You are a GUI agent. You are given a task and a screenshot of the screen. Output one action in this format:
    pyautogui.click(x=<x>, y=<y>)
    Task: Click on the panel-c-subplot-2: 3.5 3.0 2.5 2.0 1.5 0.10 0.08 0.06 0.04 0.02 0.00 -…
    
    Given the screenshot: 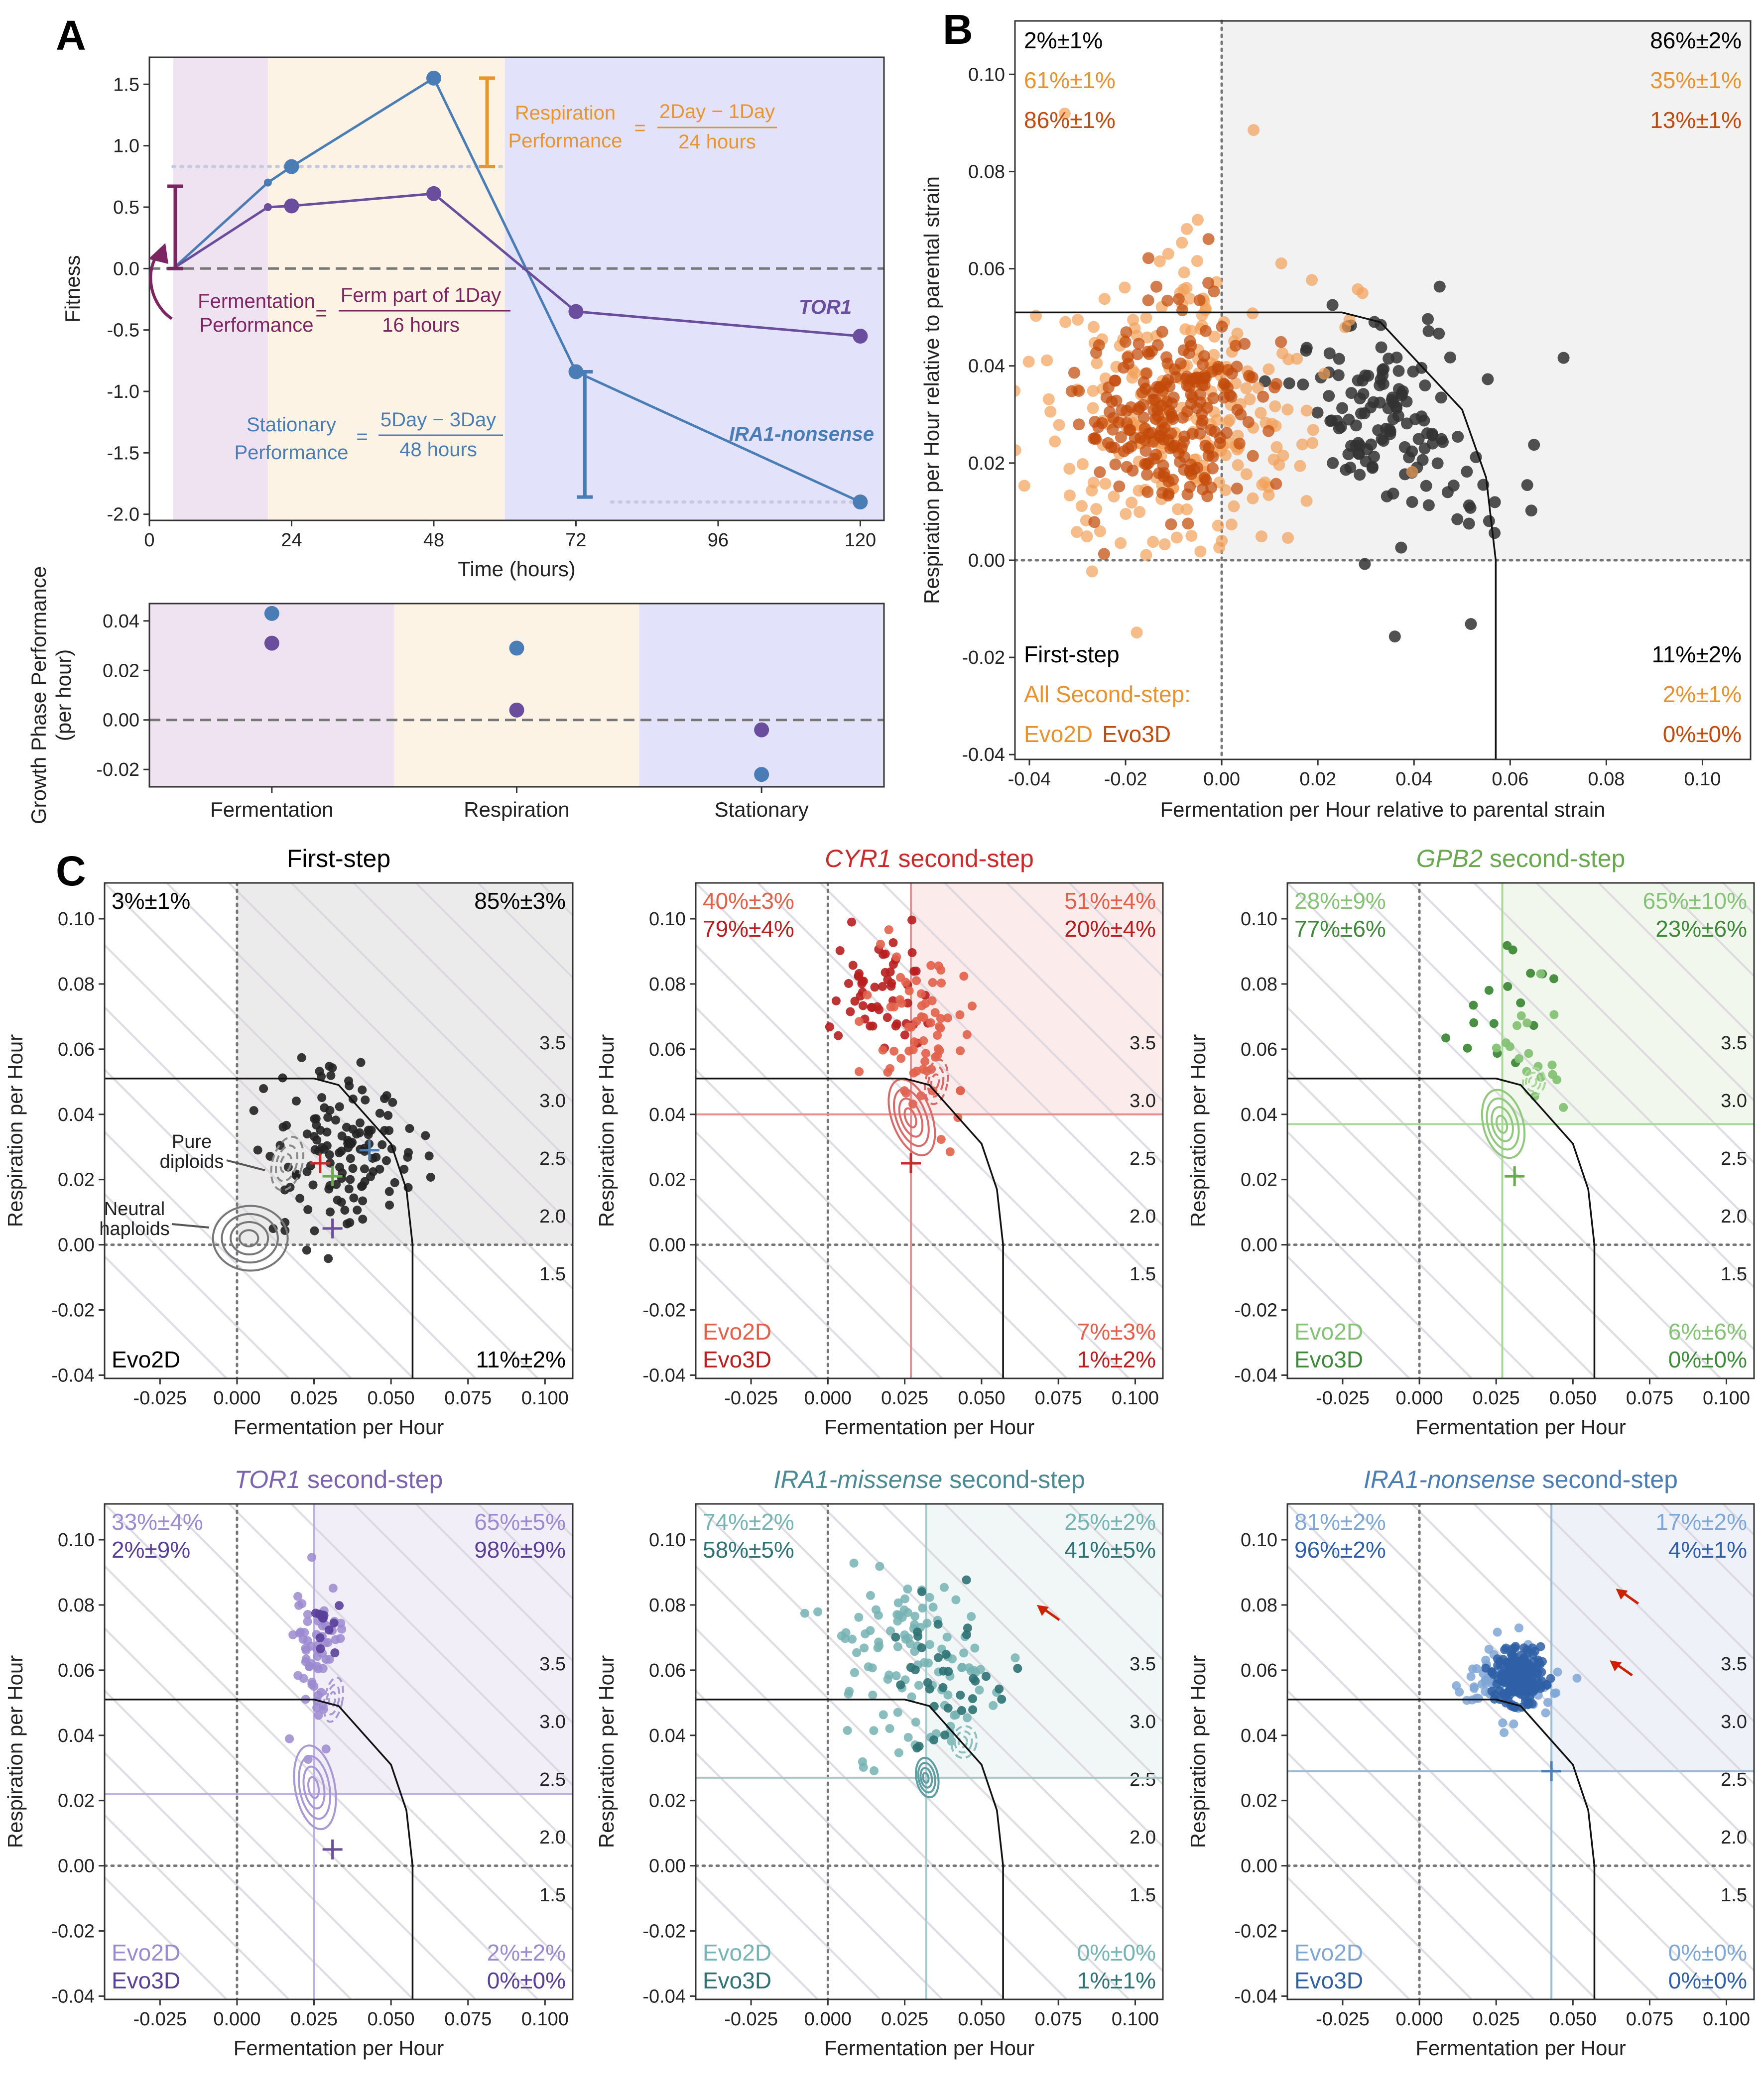 What is the action you would take?
    pyautogui.click(x=879, y=1142)
    